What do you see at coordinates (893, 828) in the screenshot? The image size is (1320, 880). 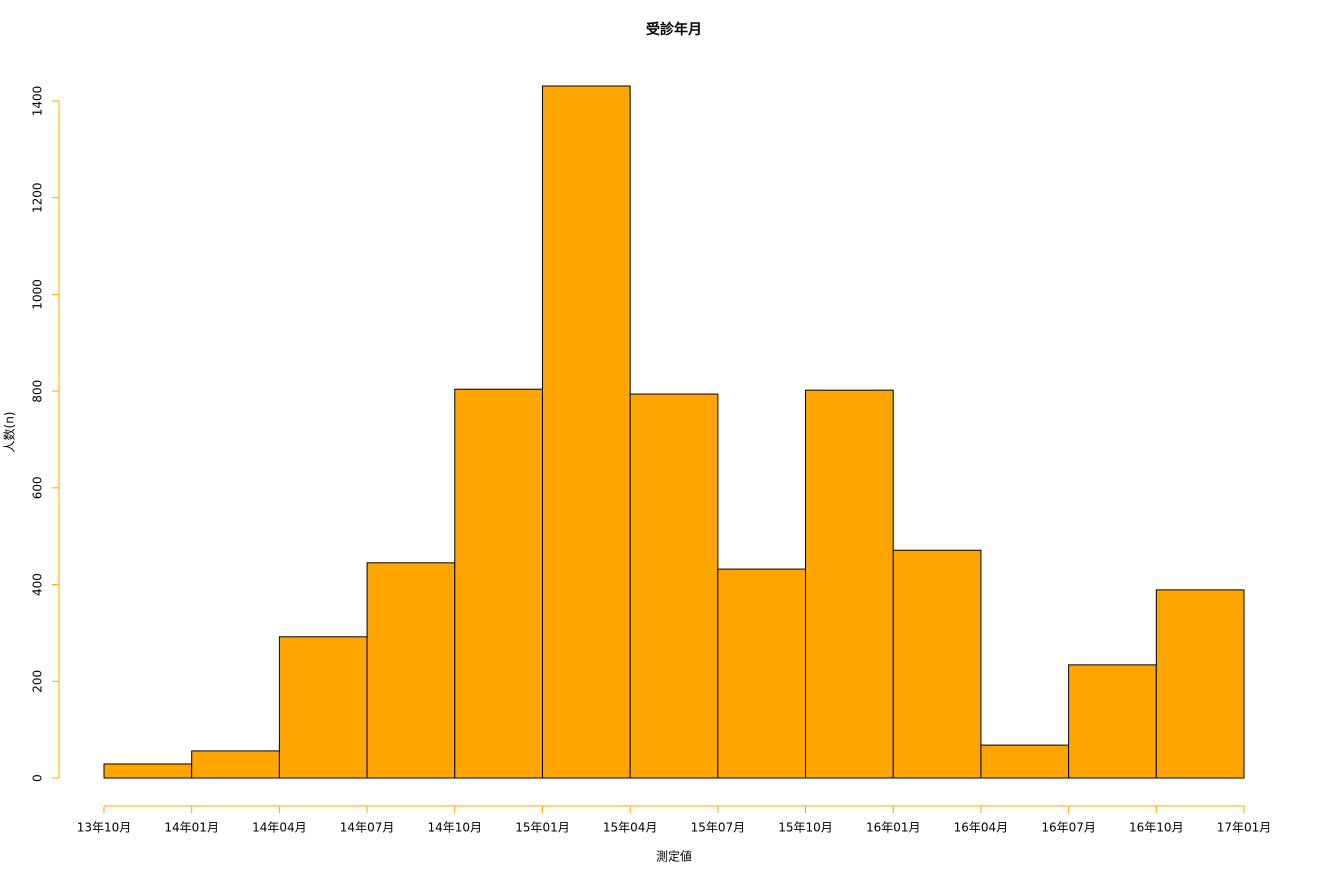 I see `x-tick-label: 16年01月` at bounding box center [893, 828].